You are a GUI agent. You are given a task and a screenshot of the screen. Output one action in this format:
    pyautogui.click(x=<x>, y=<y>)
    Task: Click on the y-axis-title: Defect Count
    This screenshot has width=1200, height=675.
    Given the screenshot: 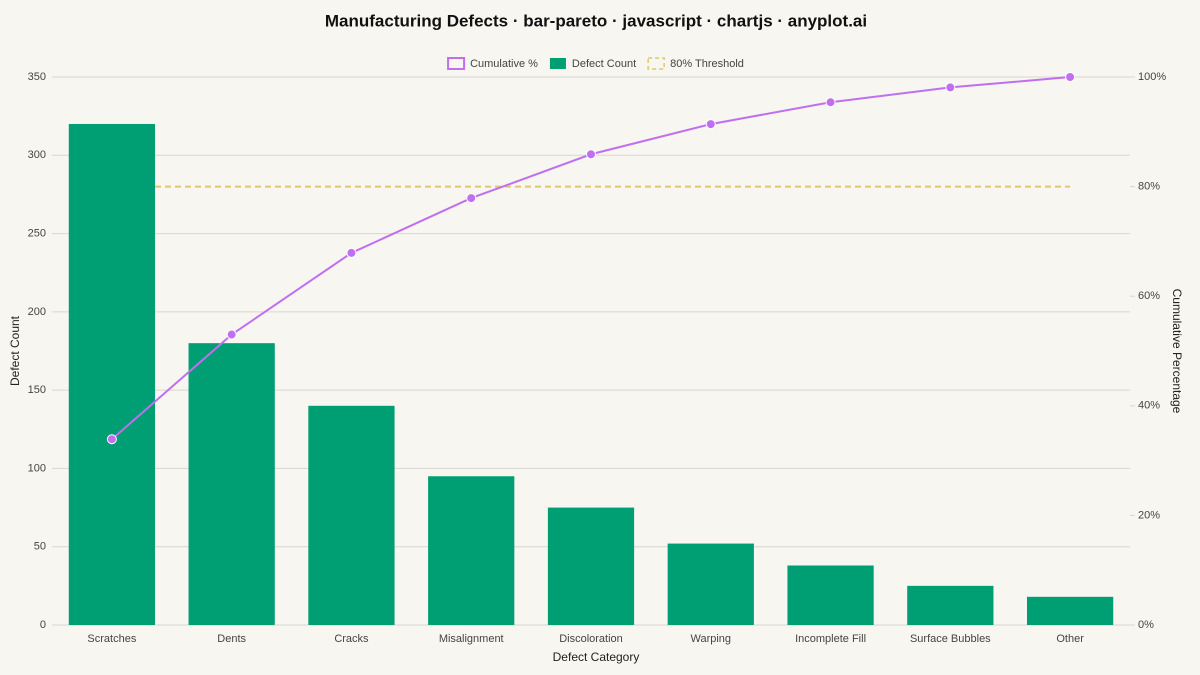 What is the action you would take?
    pyautogui.click(x=15, y=350)
    